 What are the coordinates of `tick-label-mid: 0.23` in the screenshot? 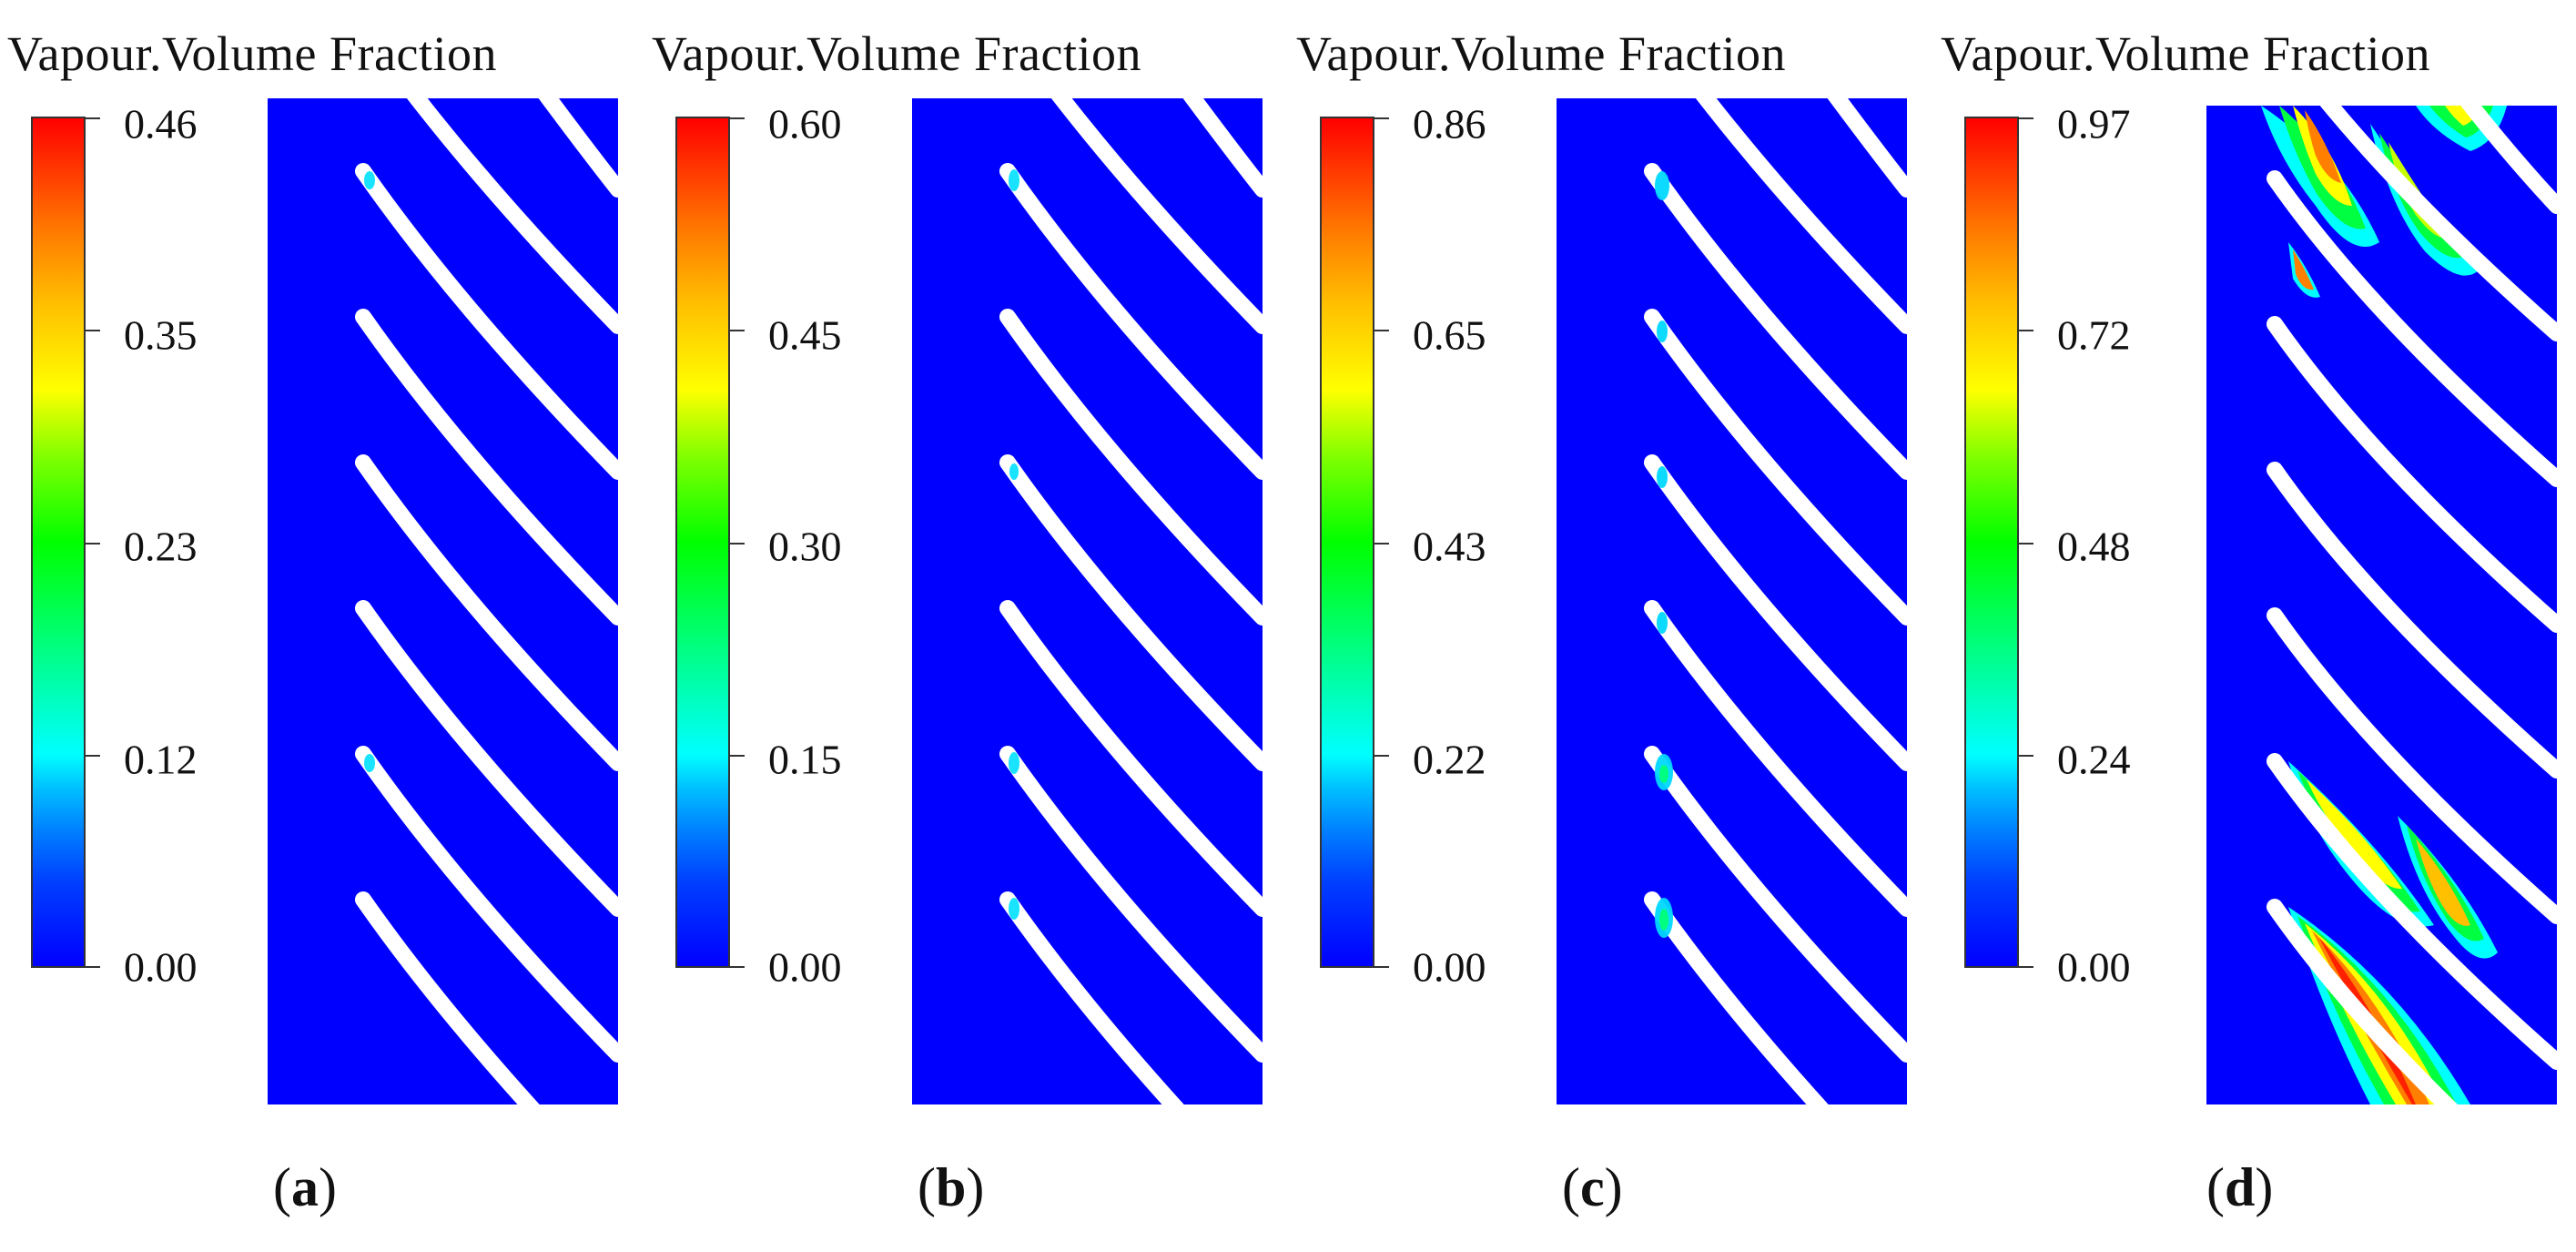 It's located at (161, 546).